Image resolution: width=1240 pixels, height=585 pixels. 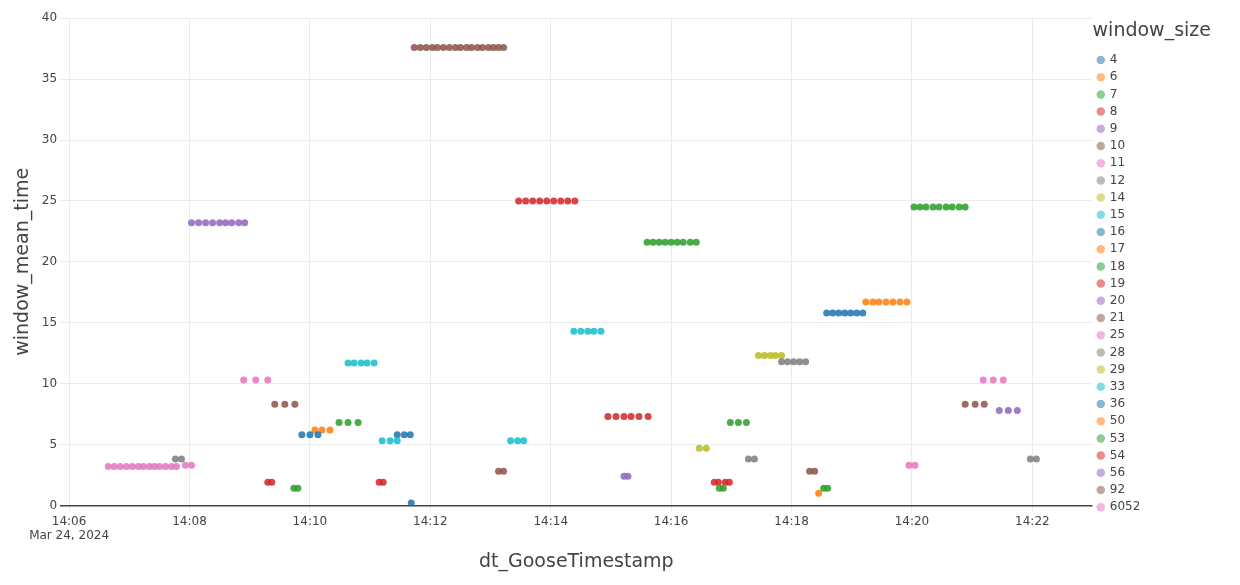 What do you see at coordinates (1117, 420) in the screenshot?
I see `legend-label: 50` at bounding box center [1117, 420].